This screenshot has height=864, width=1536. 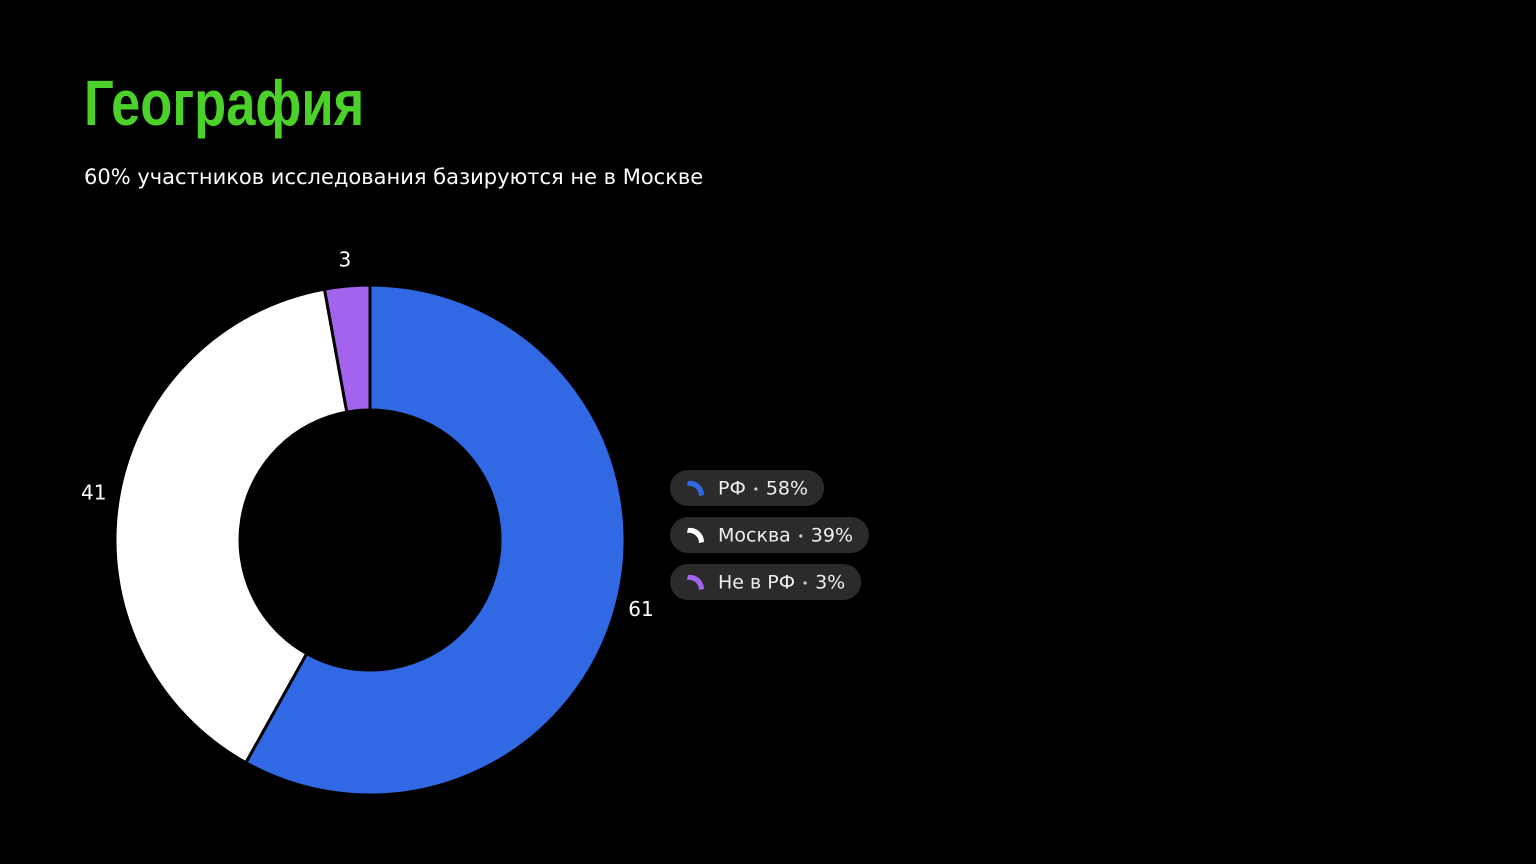 What do you see at coordinates (754, 536) in the screenshot?
I see `legend-label: Москва` at bounding box center [754, 536].